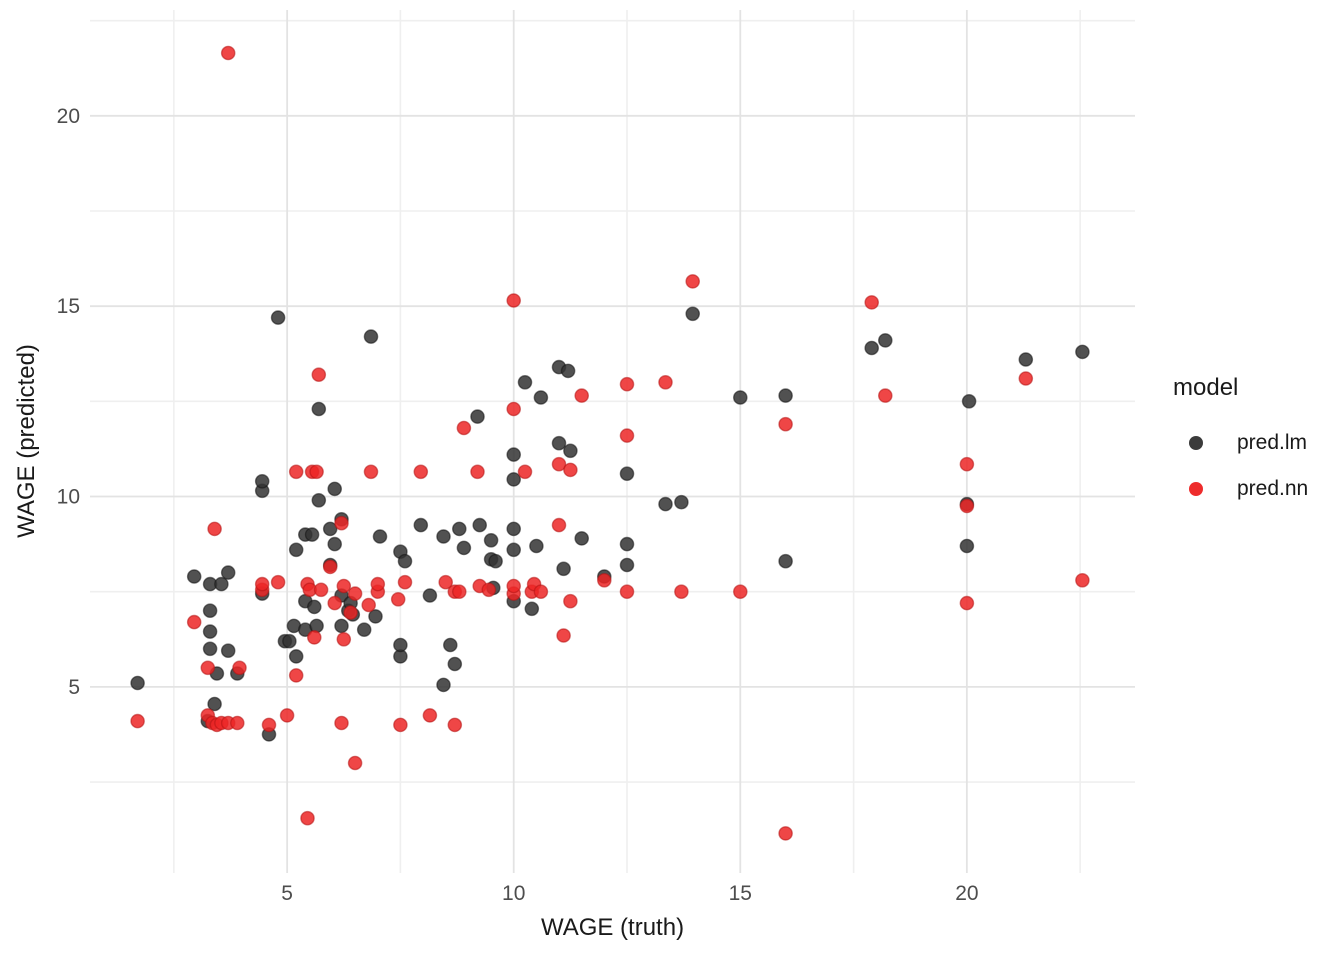 The width and height of the screenshot is (1344, 960). I want to click on y-axis-title: WAGE (predicted), so click(26, 441).